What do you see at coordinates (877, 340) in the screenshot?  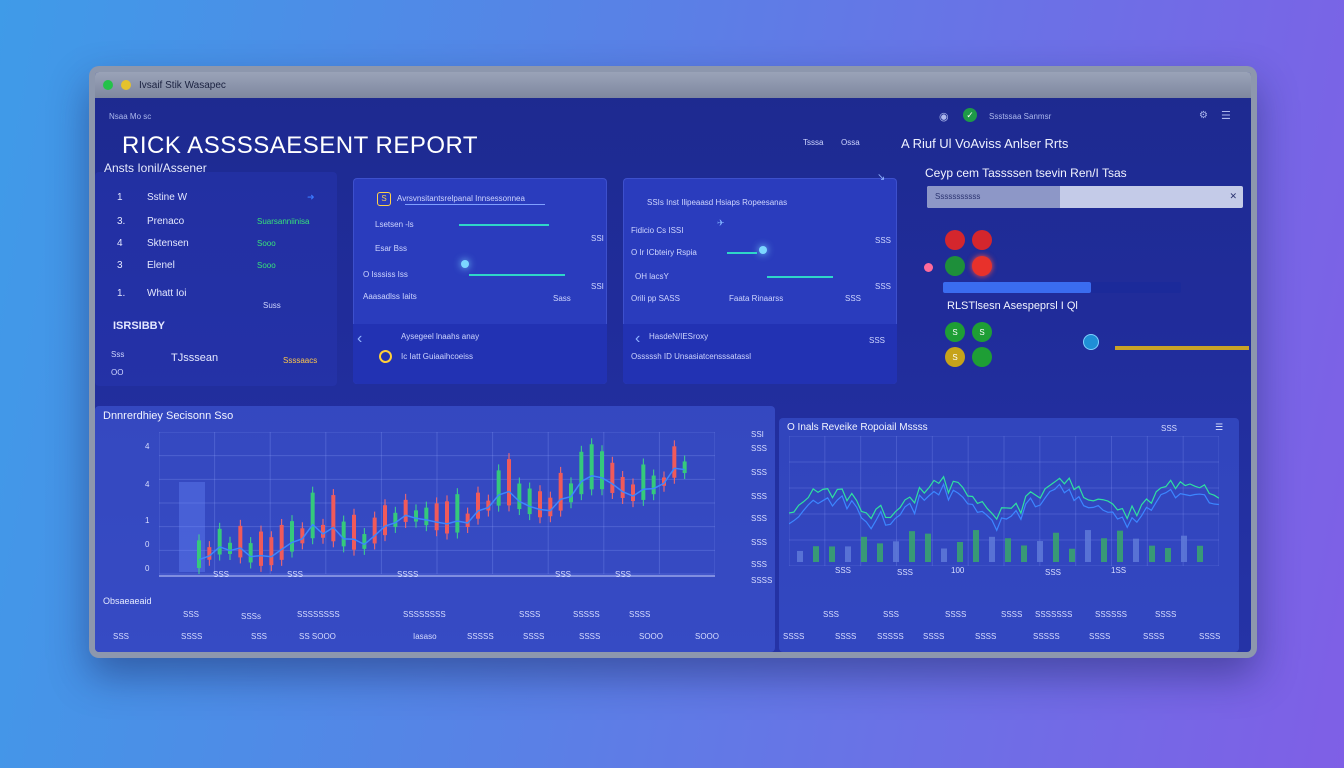 I see `card-b-bottom-value: SSS` at bounding box center [877, 340].